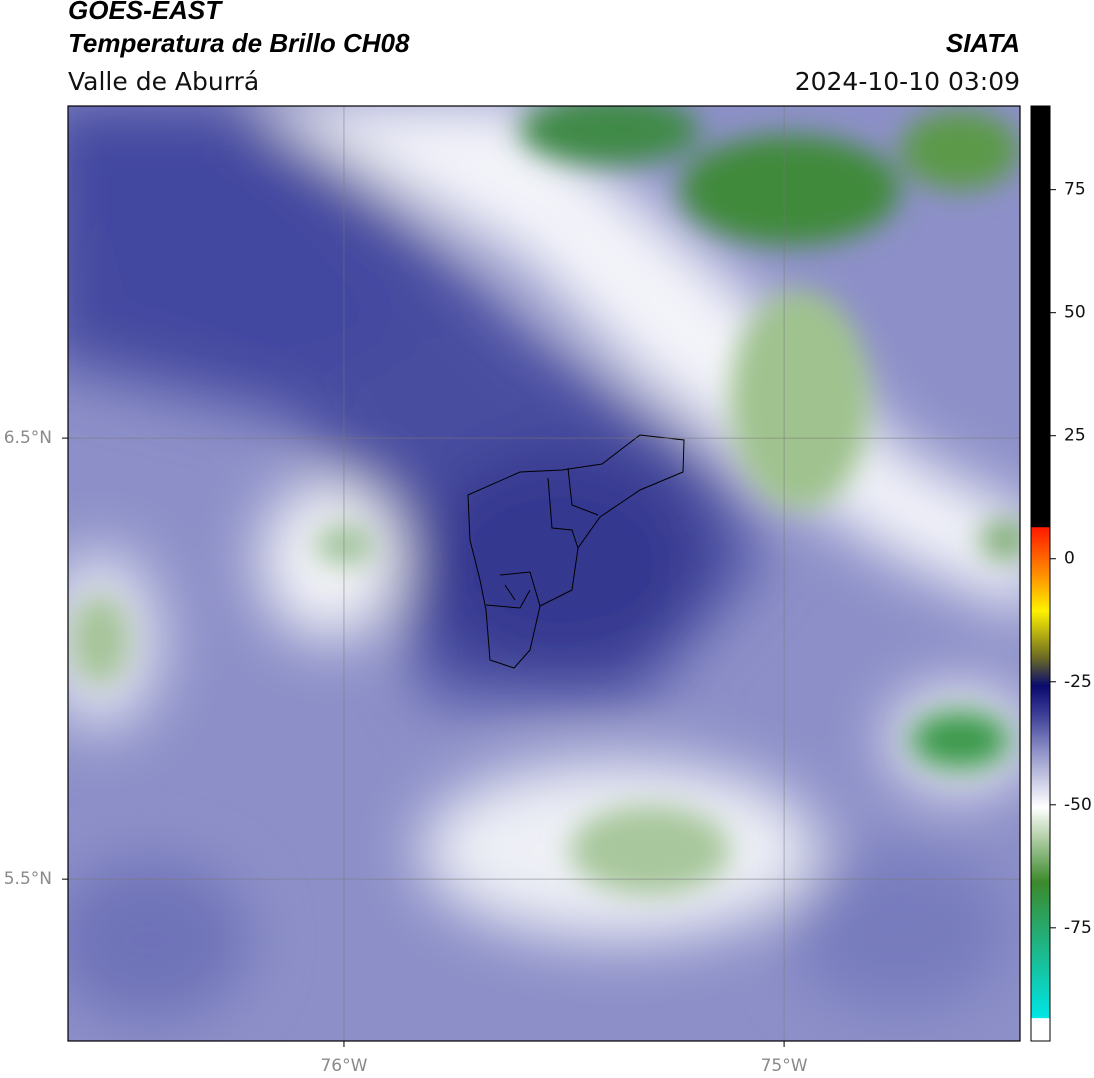 This screenshot has height=1078, width=1094. Describe the element at coordinates (28, 879) in the screenshot. I see `lat-label: 5.5°N` at that location.